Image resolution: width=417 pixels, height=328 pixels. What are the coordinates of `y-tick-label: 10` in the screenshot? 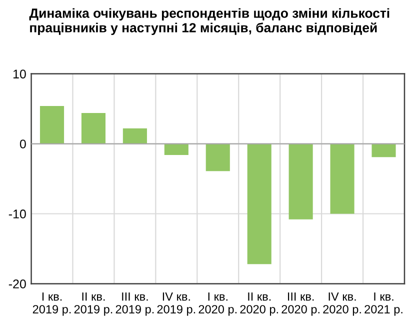 It's located at (19, 74).